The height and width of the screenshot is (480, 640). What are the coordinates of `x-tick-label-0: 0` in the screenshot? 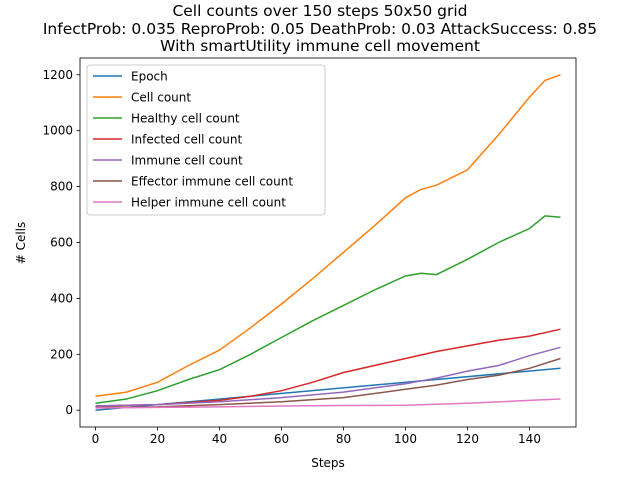 It's located at (96, 439).